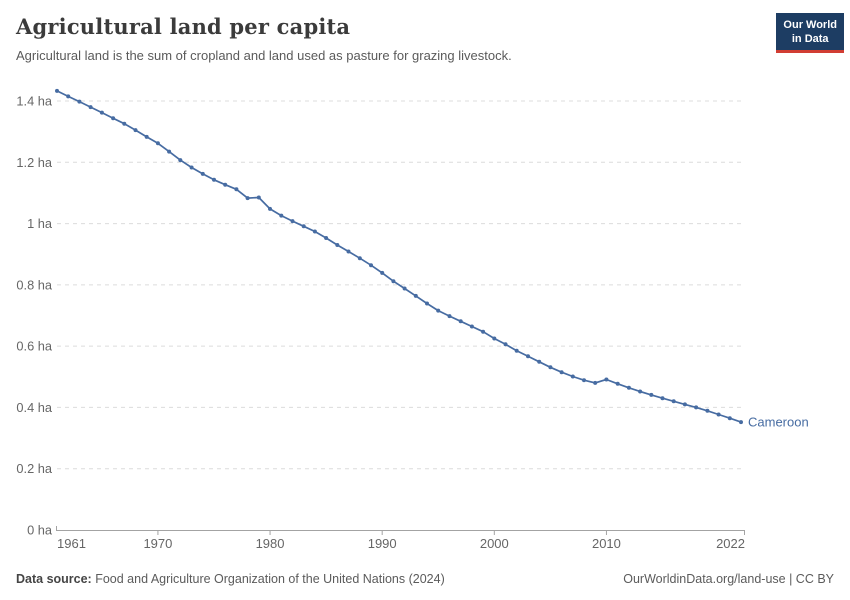  Describe the element at coordinates (34, 101) in the screenshot. I see `y-axis-tick-label: 1.4 ha` at that location.